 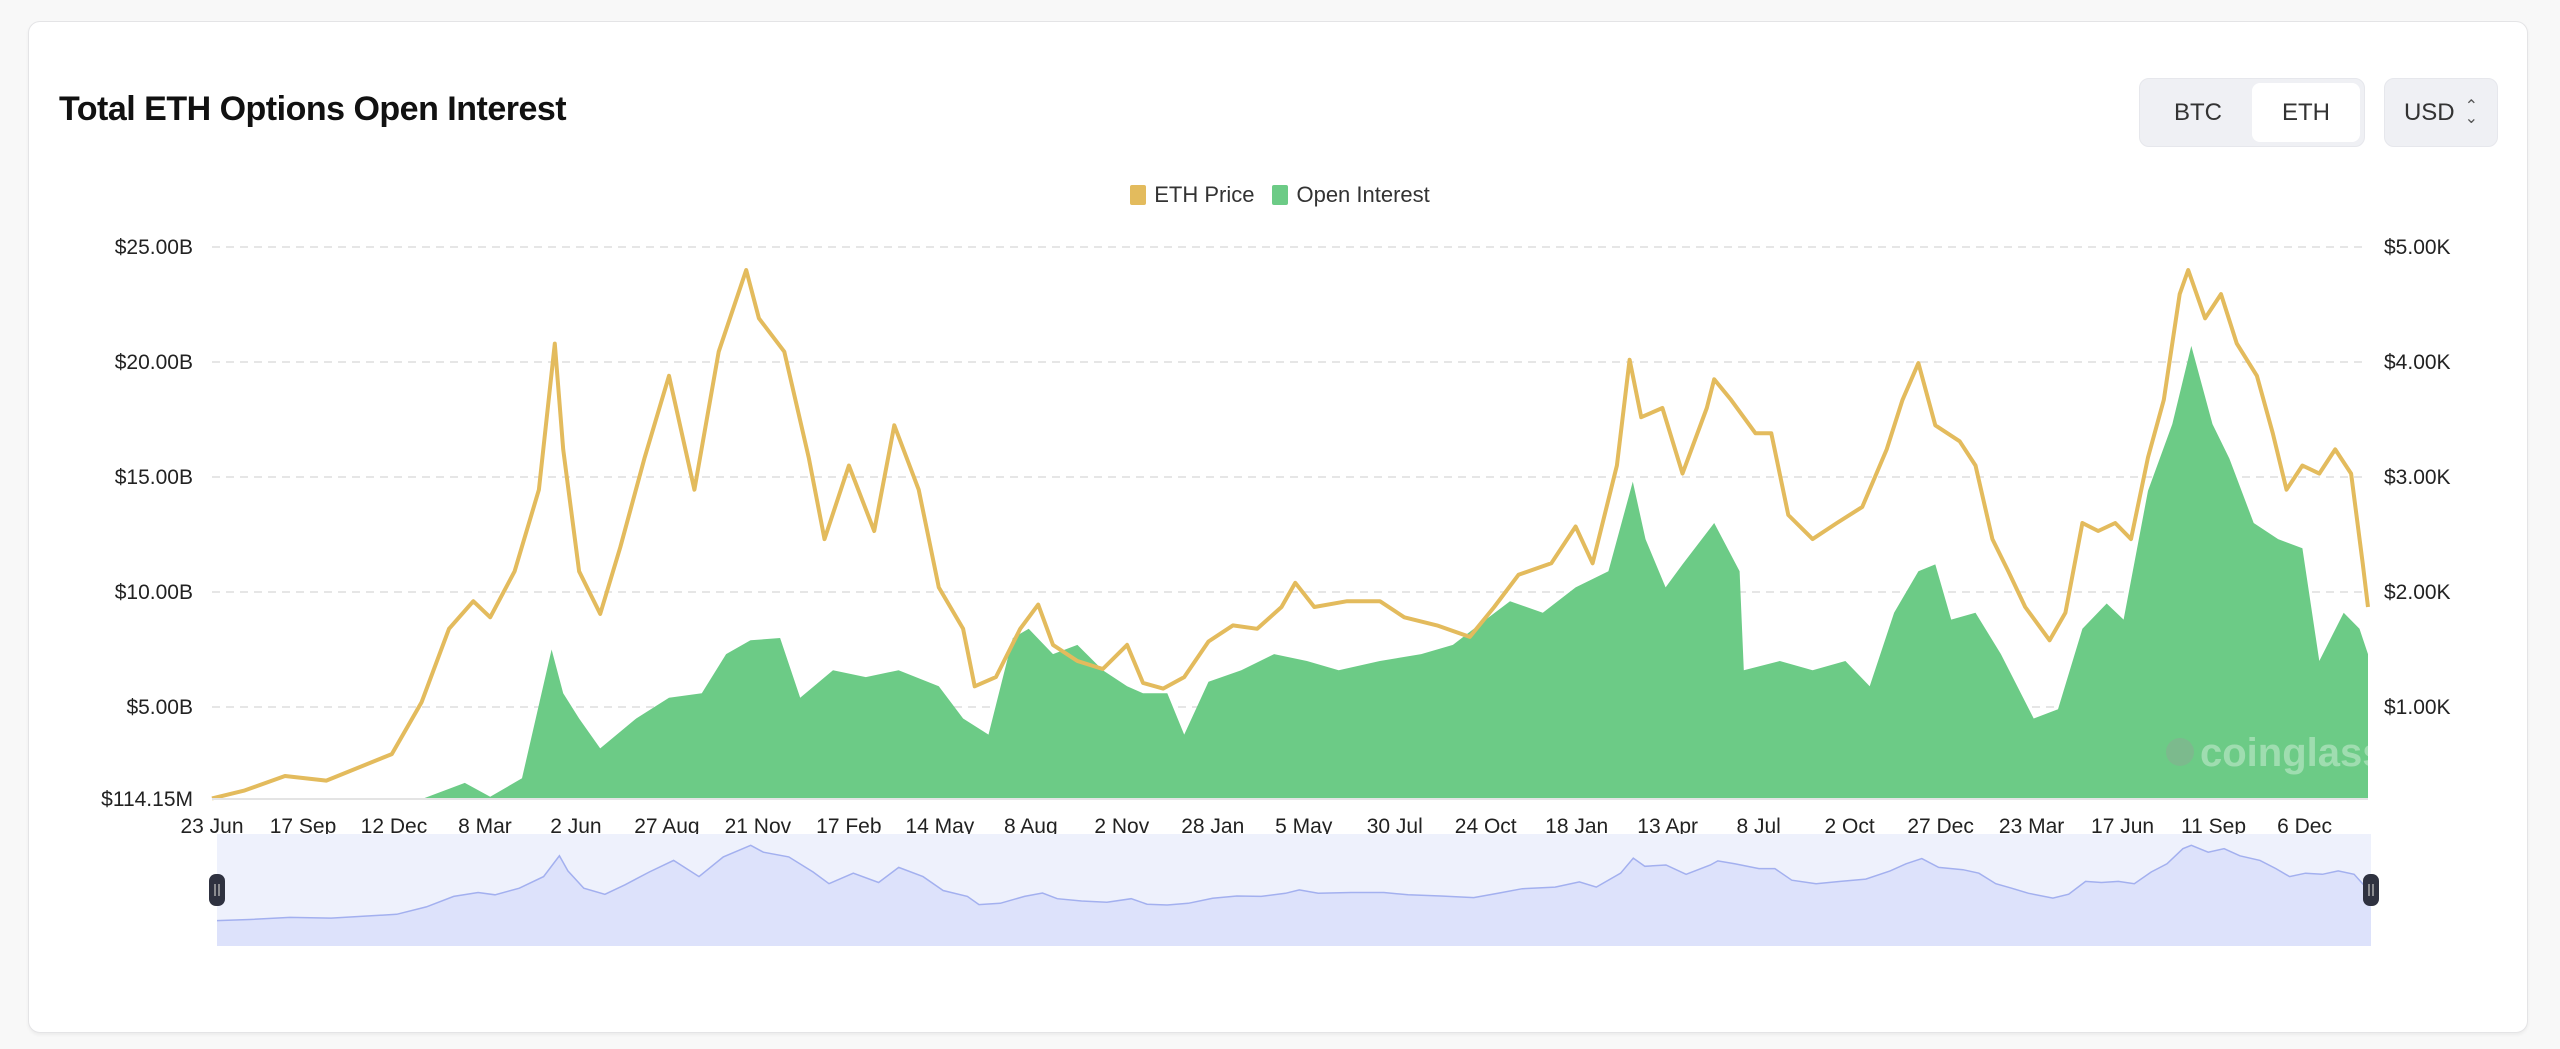 What do you see at coordinates (758, 826) in the screenshot?
I see `x-tick-label: 21 Nov` at bounding box center [758, 826].